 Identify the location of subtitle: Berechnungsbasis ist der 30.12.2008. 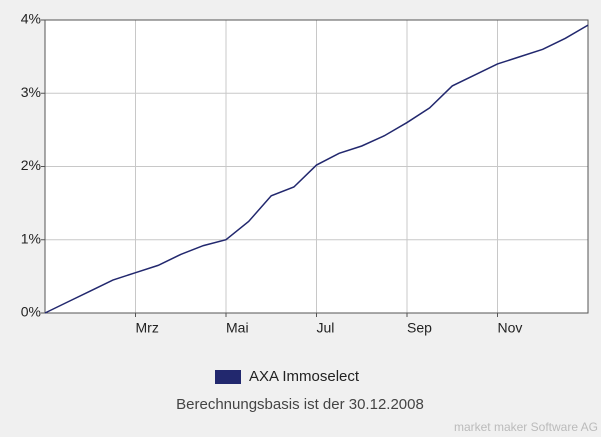
(300, 404).